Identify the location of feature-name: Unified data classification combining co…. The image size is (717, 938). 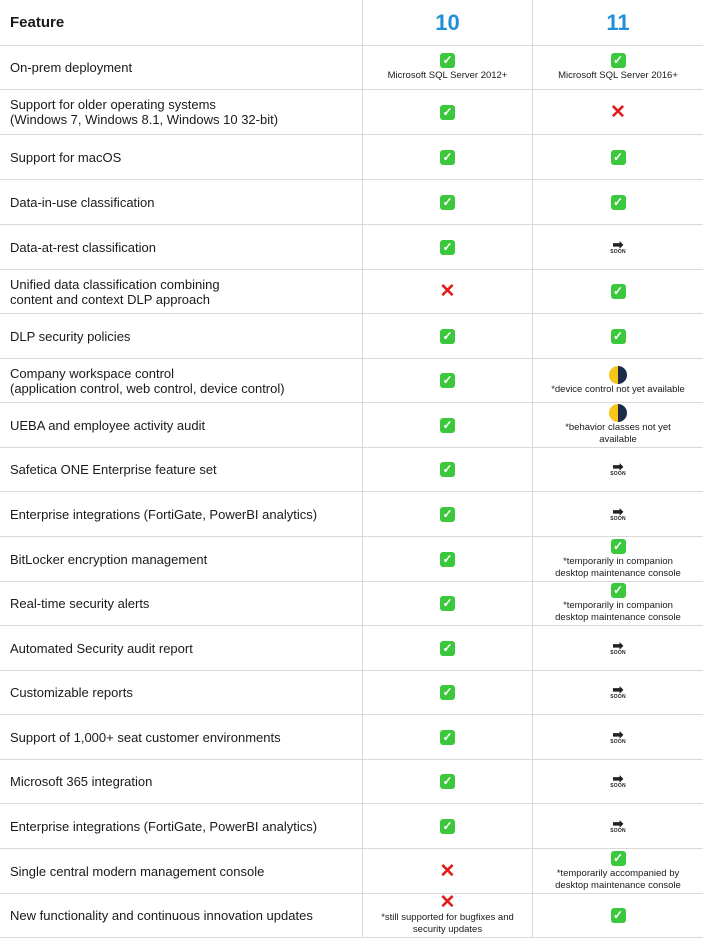
(181, 291).